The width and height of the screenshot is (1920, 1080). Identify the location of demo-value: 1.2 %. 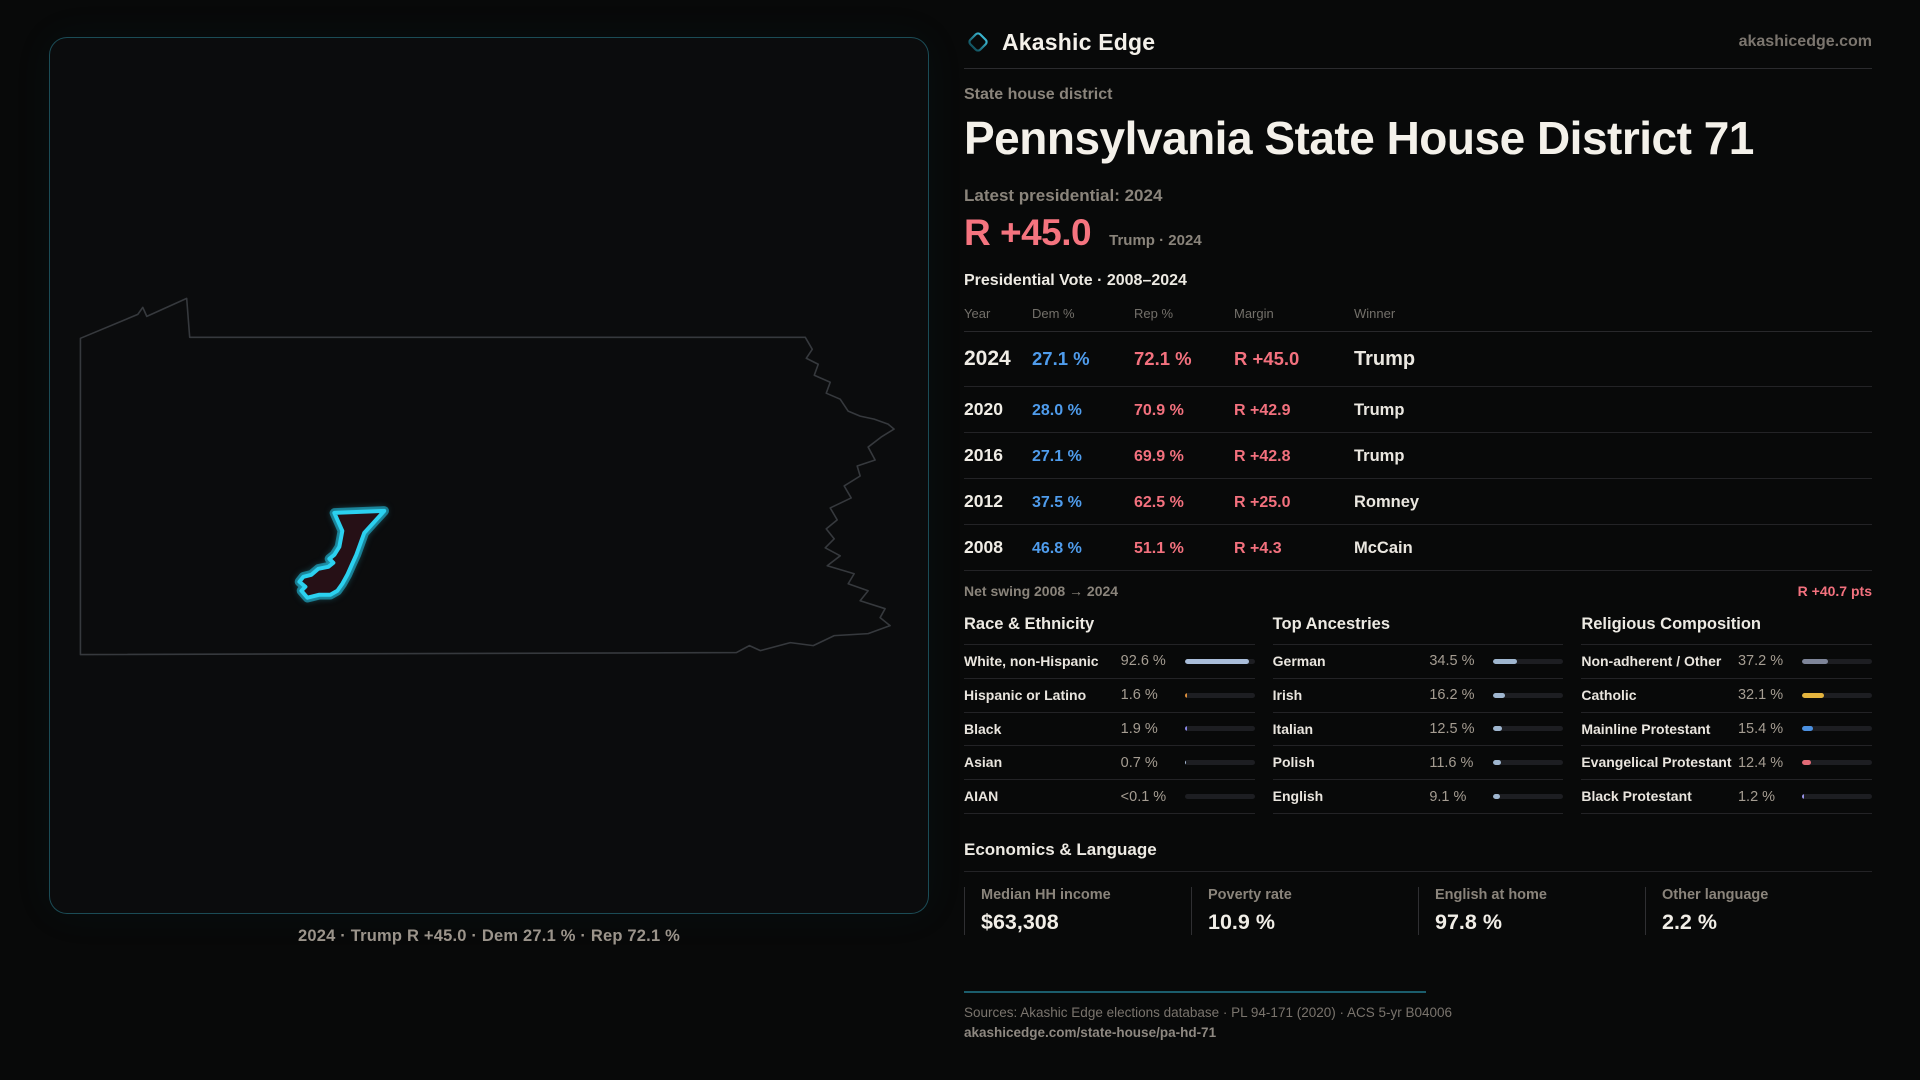
(1756, 796).